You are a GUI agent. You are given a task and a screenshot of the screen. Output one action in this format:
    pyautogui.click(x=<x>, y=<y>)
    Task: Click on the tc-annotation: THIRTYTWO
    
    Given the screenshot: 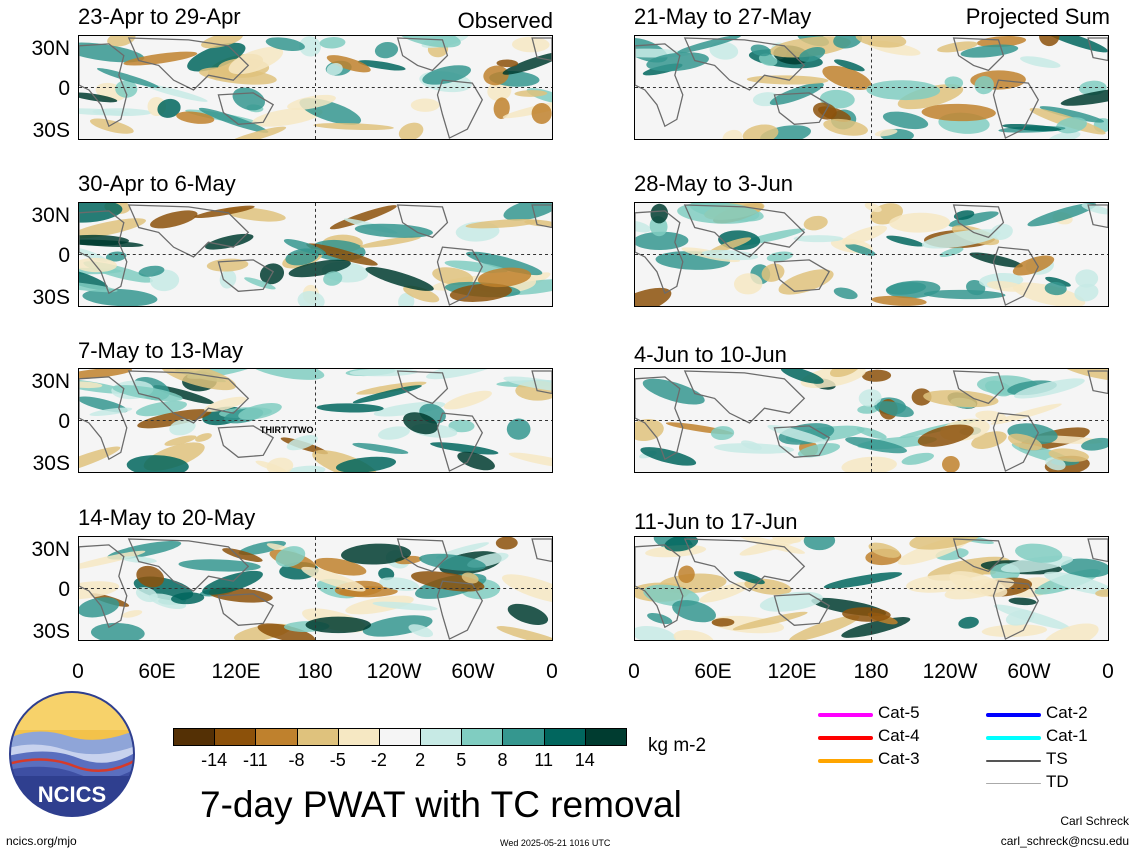 What is the action you would take?
    pyautogui.click(x=287, y=430)
    